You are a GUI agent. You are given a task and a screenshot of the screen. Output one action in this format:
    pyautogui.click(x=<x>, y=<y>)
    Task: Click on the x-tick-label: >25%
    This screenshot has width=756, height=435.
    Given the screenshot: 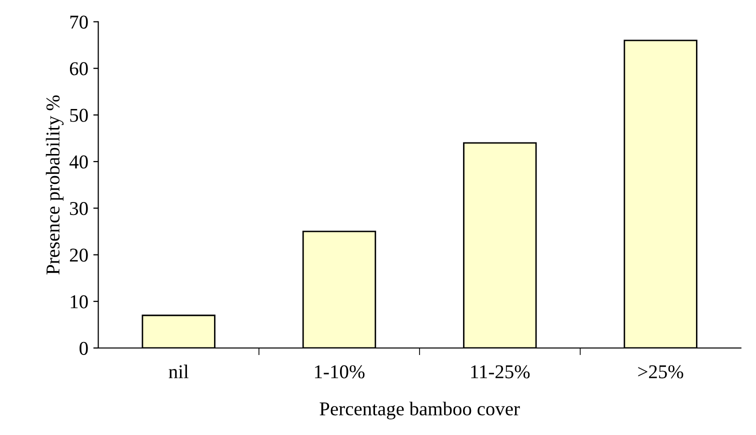 What is the action you would take?
    pyautogui.click(x=661, y=371)
    